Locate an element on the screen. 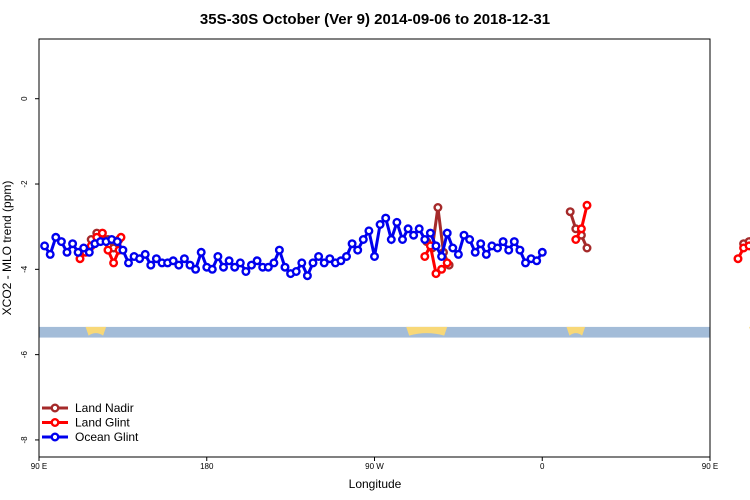 This screenshot has height=500, width=750. land-ocean-strip is located at coordinates (394, 332).